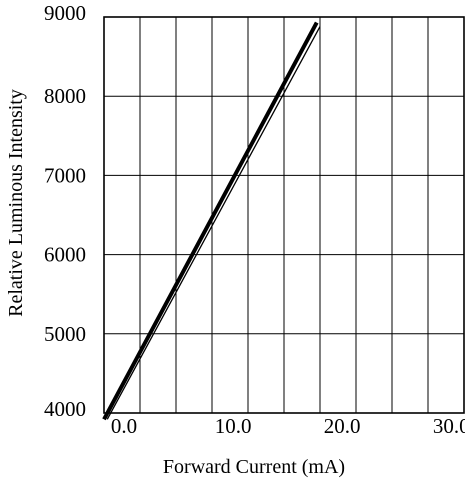 This screenshot has width=465, height=483. I want to click on y-tick-labels: 4000 5000 6000 7000 8000 9000, so click(65, 211).